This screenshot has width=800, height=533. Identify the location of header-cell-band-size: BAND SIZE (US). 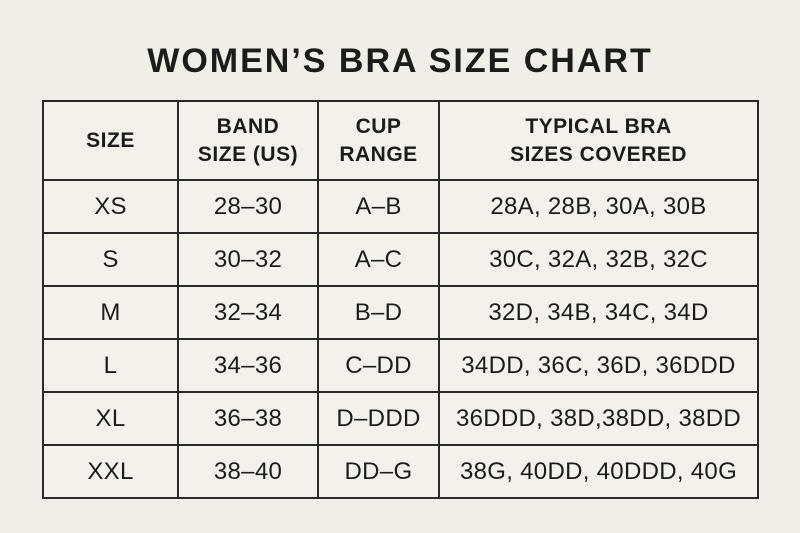
(248, 140).